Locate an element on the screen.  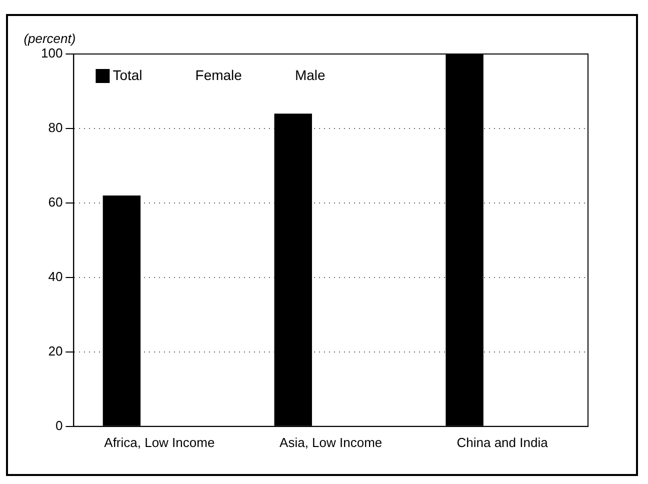
x-tick-label: China and India is located at coordinates (502, 442).